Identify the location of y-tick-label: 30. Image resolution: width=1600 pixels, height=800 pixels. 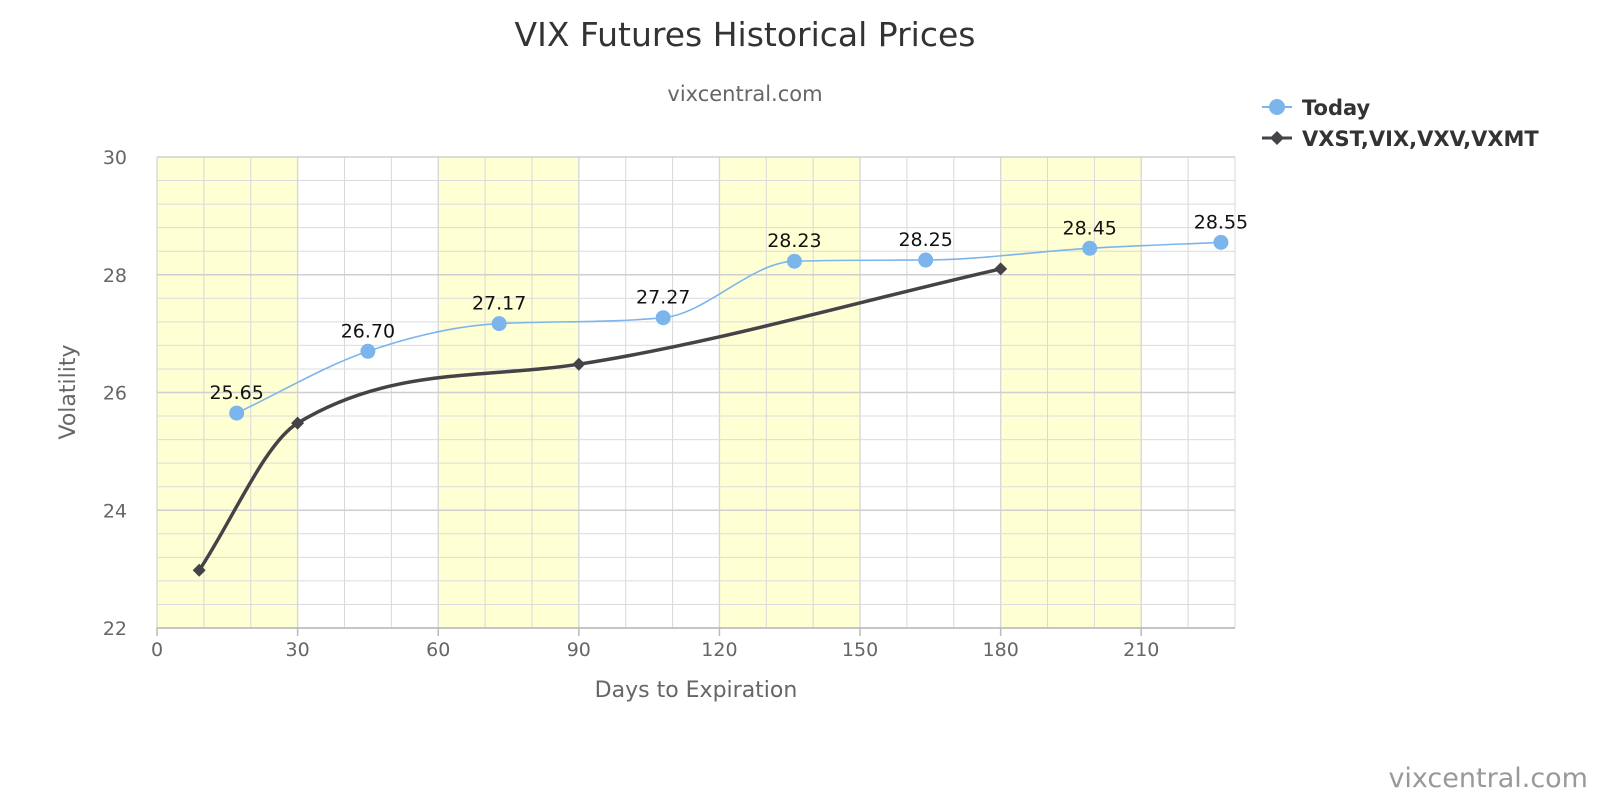
(115, 158).